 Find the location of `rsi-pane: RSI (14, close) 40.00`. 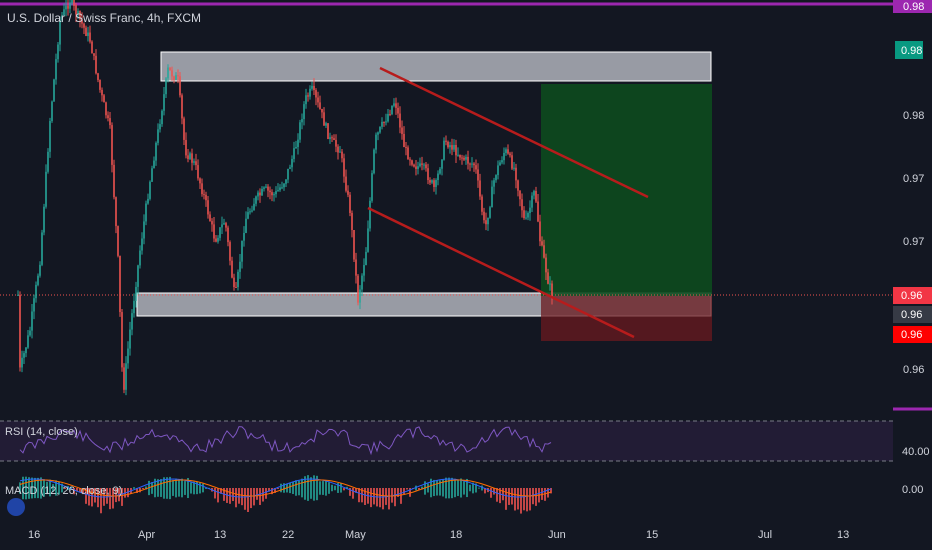

rsi-pane: RSI (14, close) 40.00 is located at coordinates (465, 441).